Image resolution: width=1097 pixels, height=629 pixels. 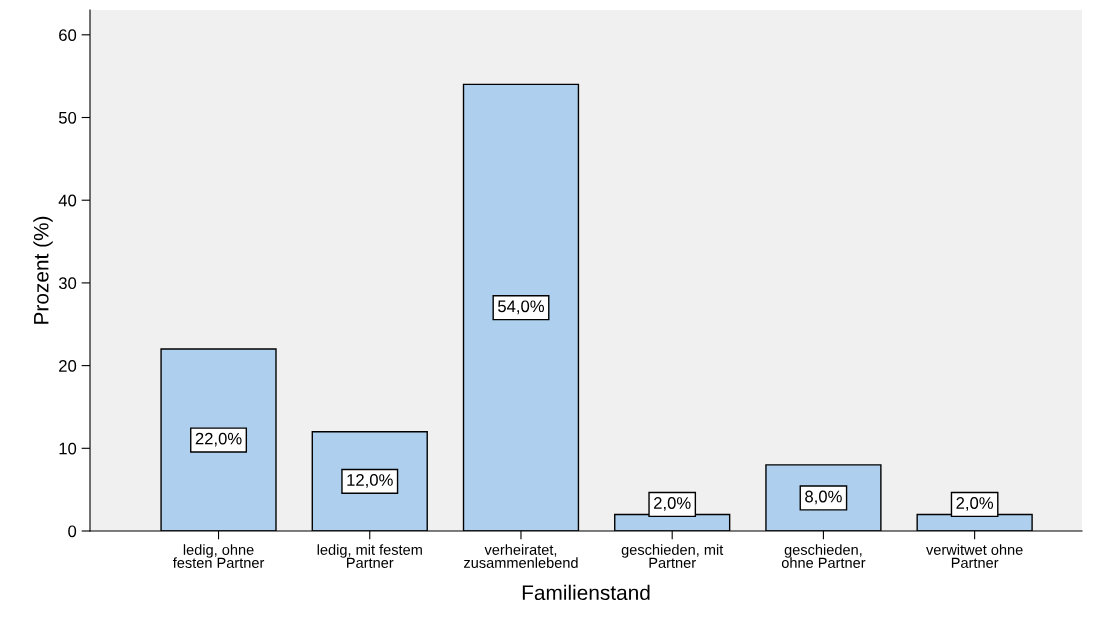 I want to click on y-tick-label: 0, so click(x=72, y=531).